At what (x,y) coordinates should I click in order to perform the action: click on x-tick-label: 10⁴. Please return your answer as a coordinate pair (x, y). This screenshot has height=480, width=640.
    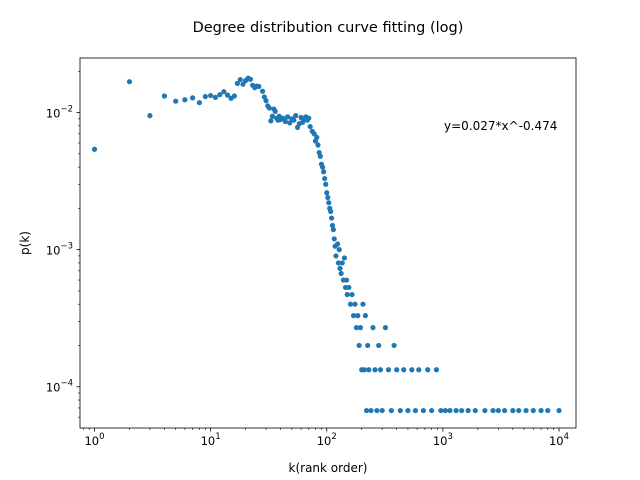
    Looking at the image, I should click on (559, 440).